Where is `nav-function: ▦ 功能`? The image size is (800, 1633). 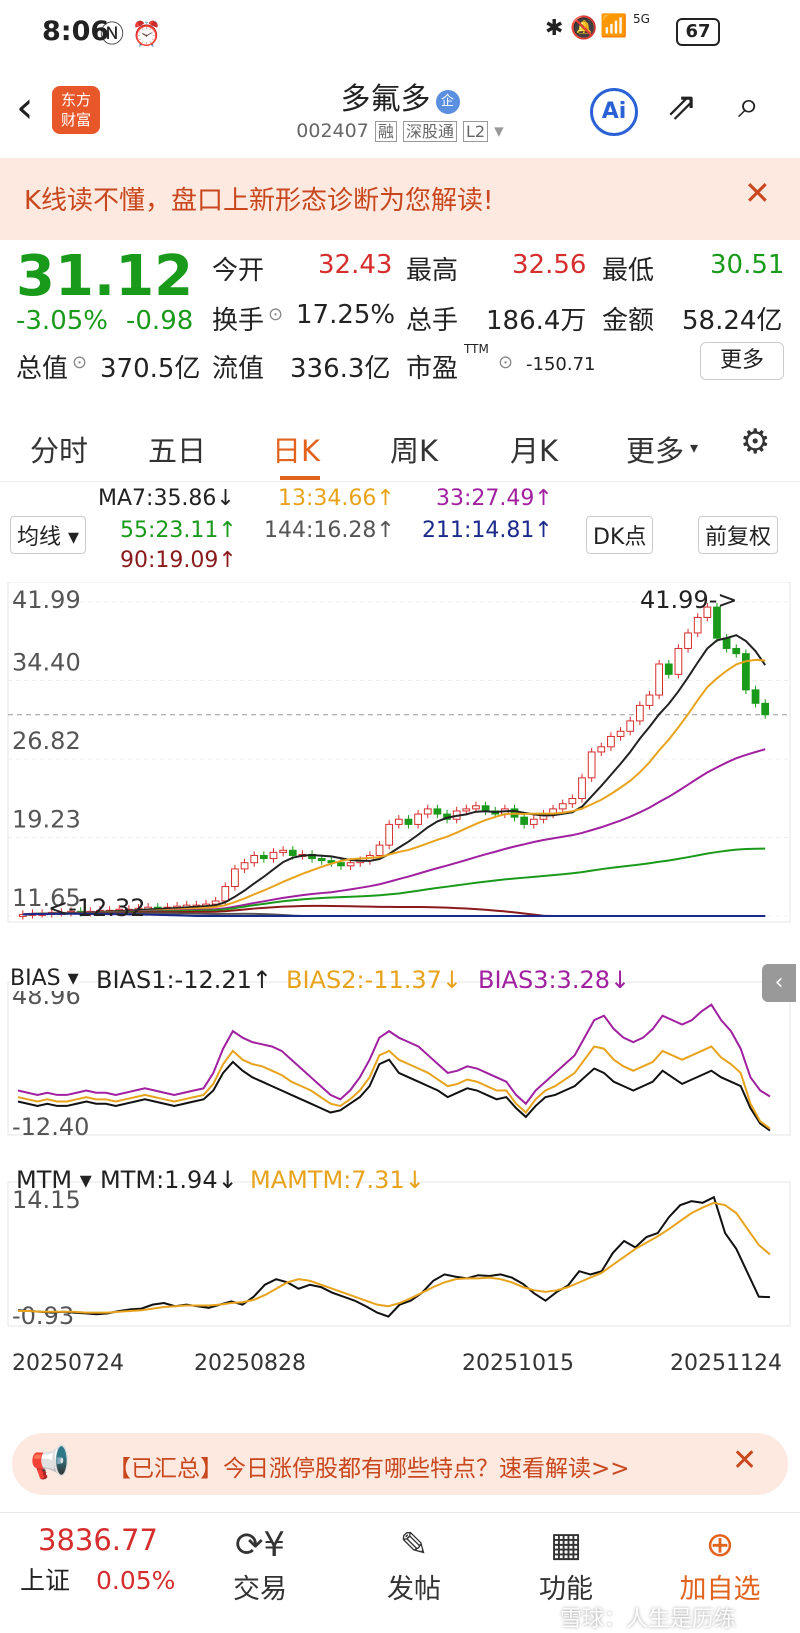
nav-function: ▦ 功能 is located at coordinates (566, 1564).